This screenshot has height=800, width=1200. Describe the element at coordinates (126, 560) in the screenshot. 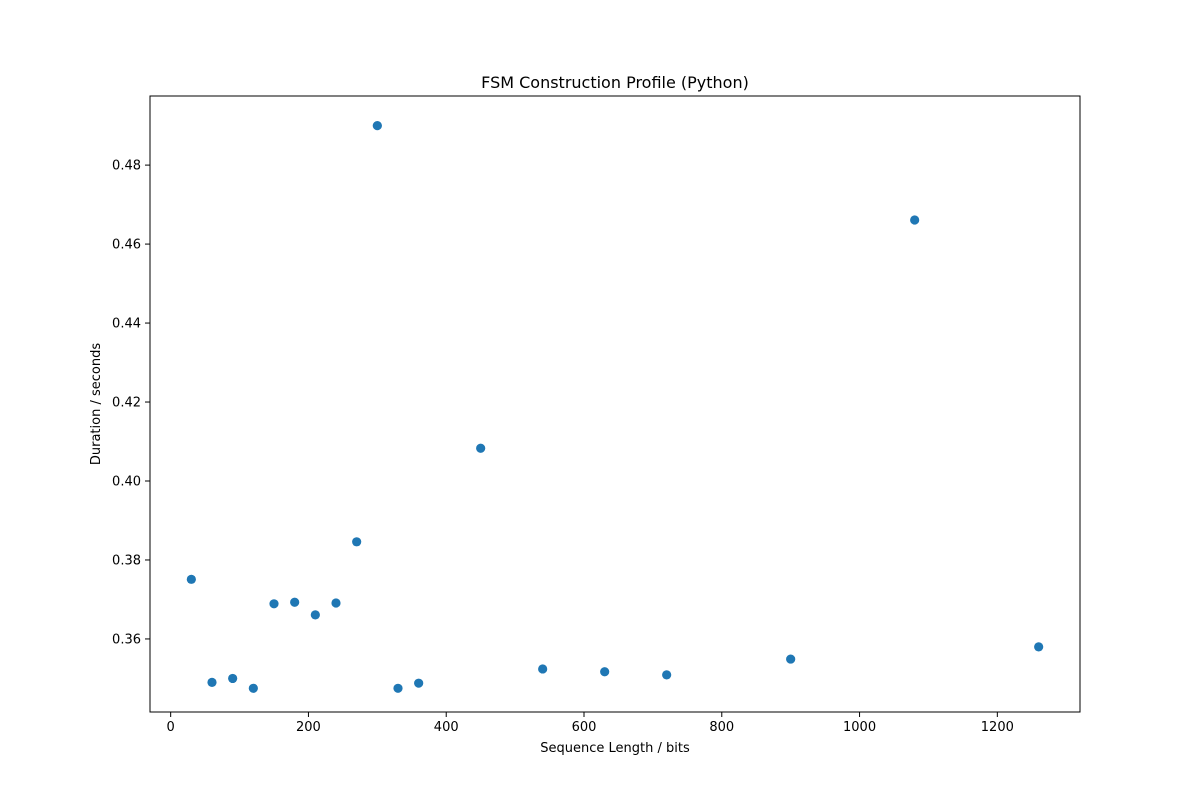

I see `y-tick-label: 0.38` at that location.